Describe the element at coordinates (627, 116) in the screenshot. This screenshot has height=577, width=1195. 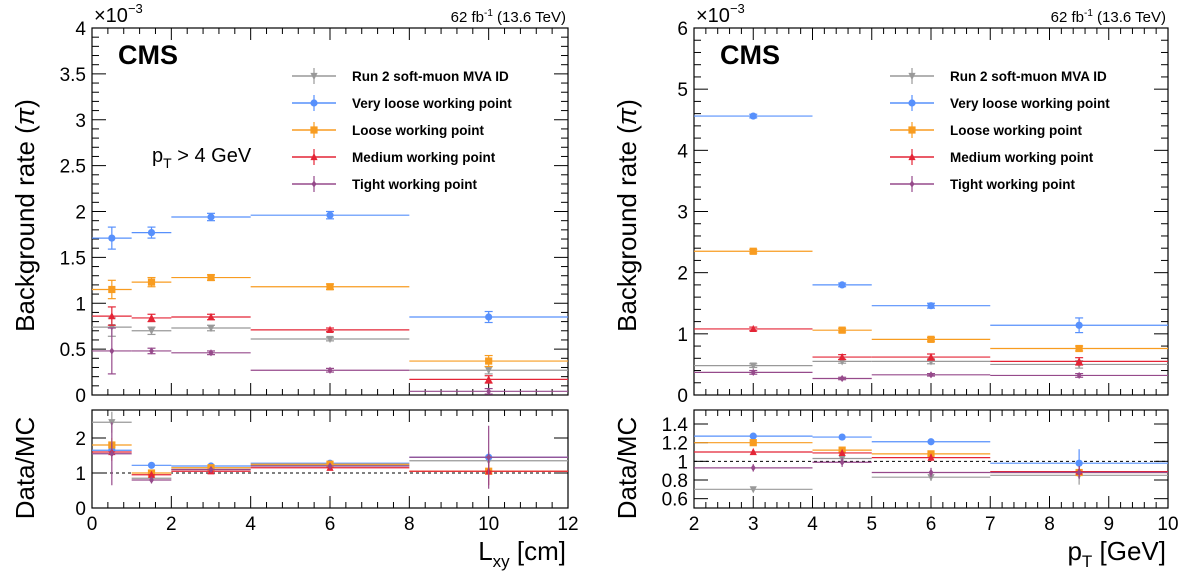
I see `y-axis-title-symbol: π` at that location.